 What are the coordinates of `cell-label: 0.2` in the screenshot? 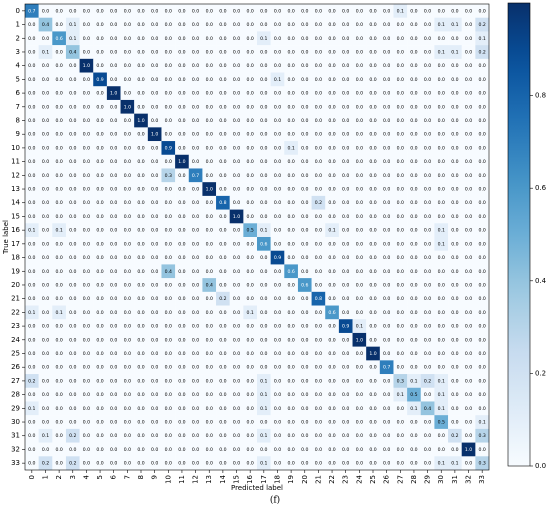 It's located at (318, 203).